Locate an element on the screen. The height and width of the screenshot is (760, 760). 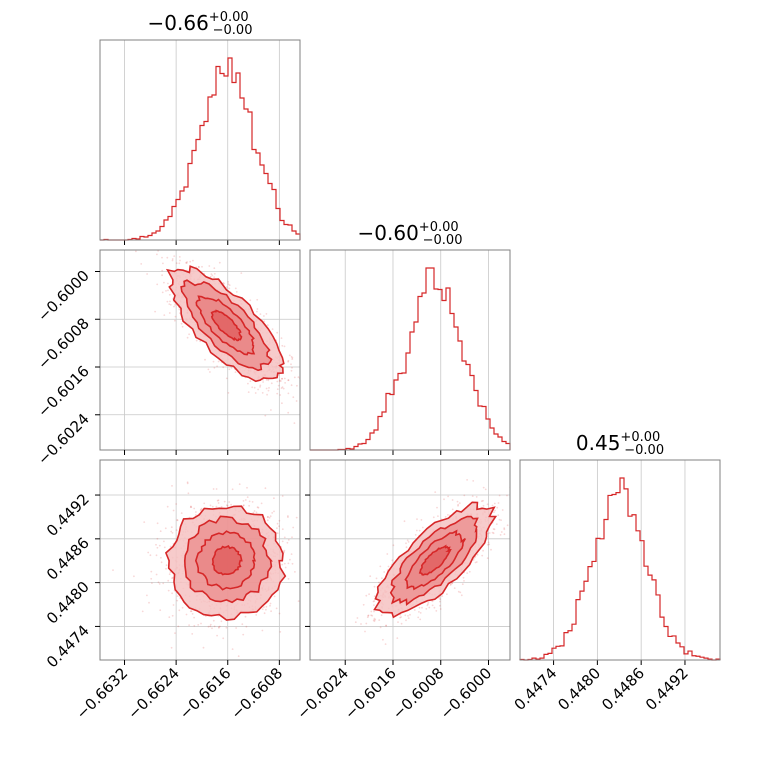
contour-level is located at coordinates (435, 560).